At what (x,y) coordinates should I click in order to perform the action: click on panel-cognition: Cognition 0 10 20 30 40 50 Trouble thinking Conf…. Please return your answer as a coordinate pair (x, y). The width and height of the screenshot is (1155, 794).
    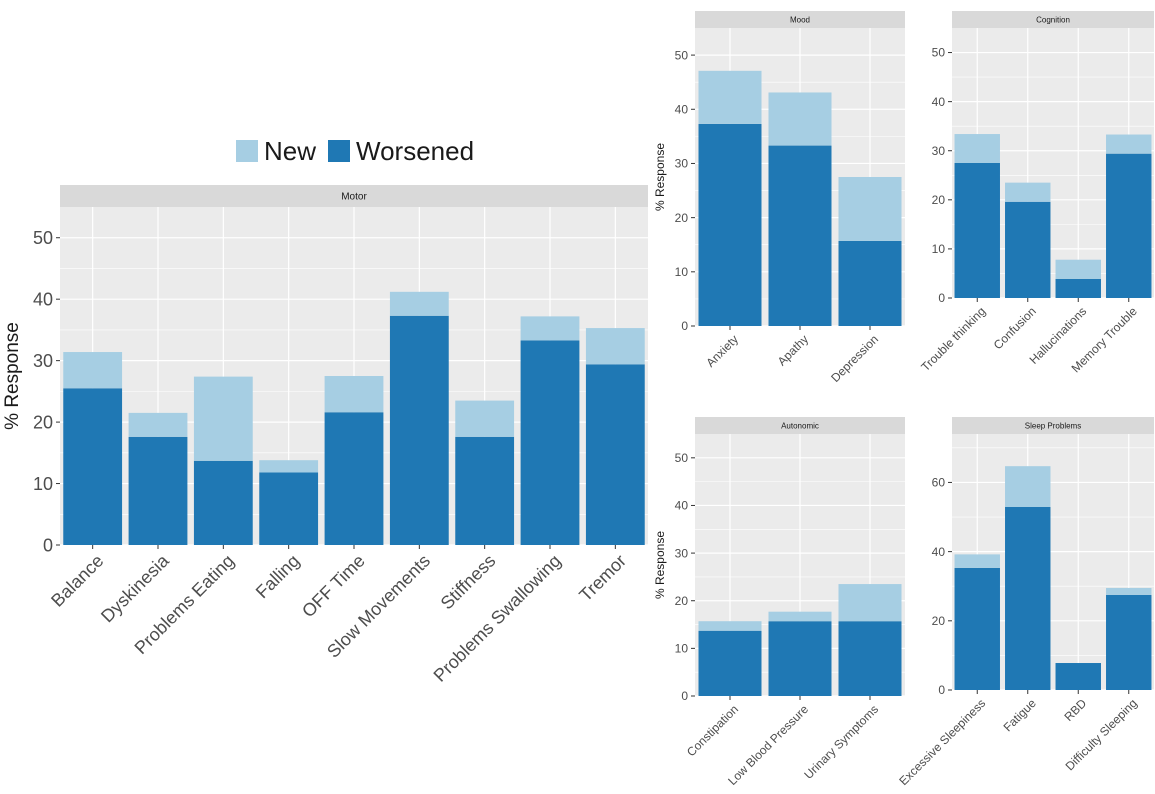
    Looking at the image, I should click on (1036, 193).